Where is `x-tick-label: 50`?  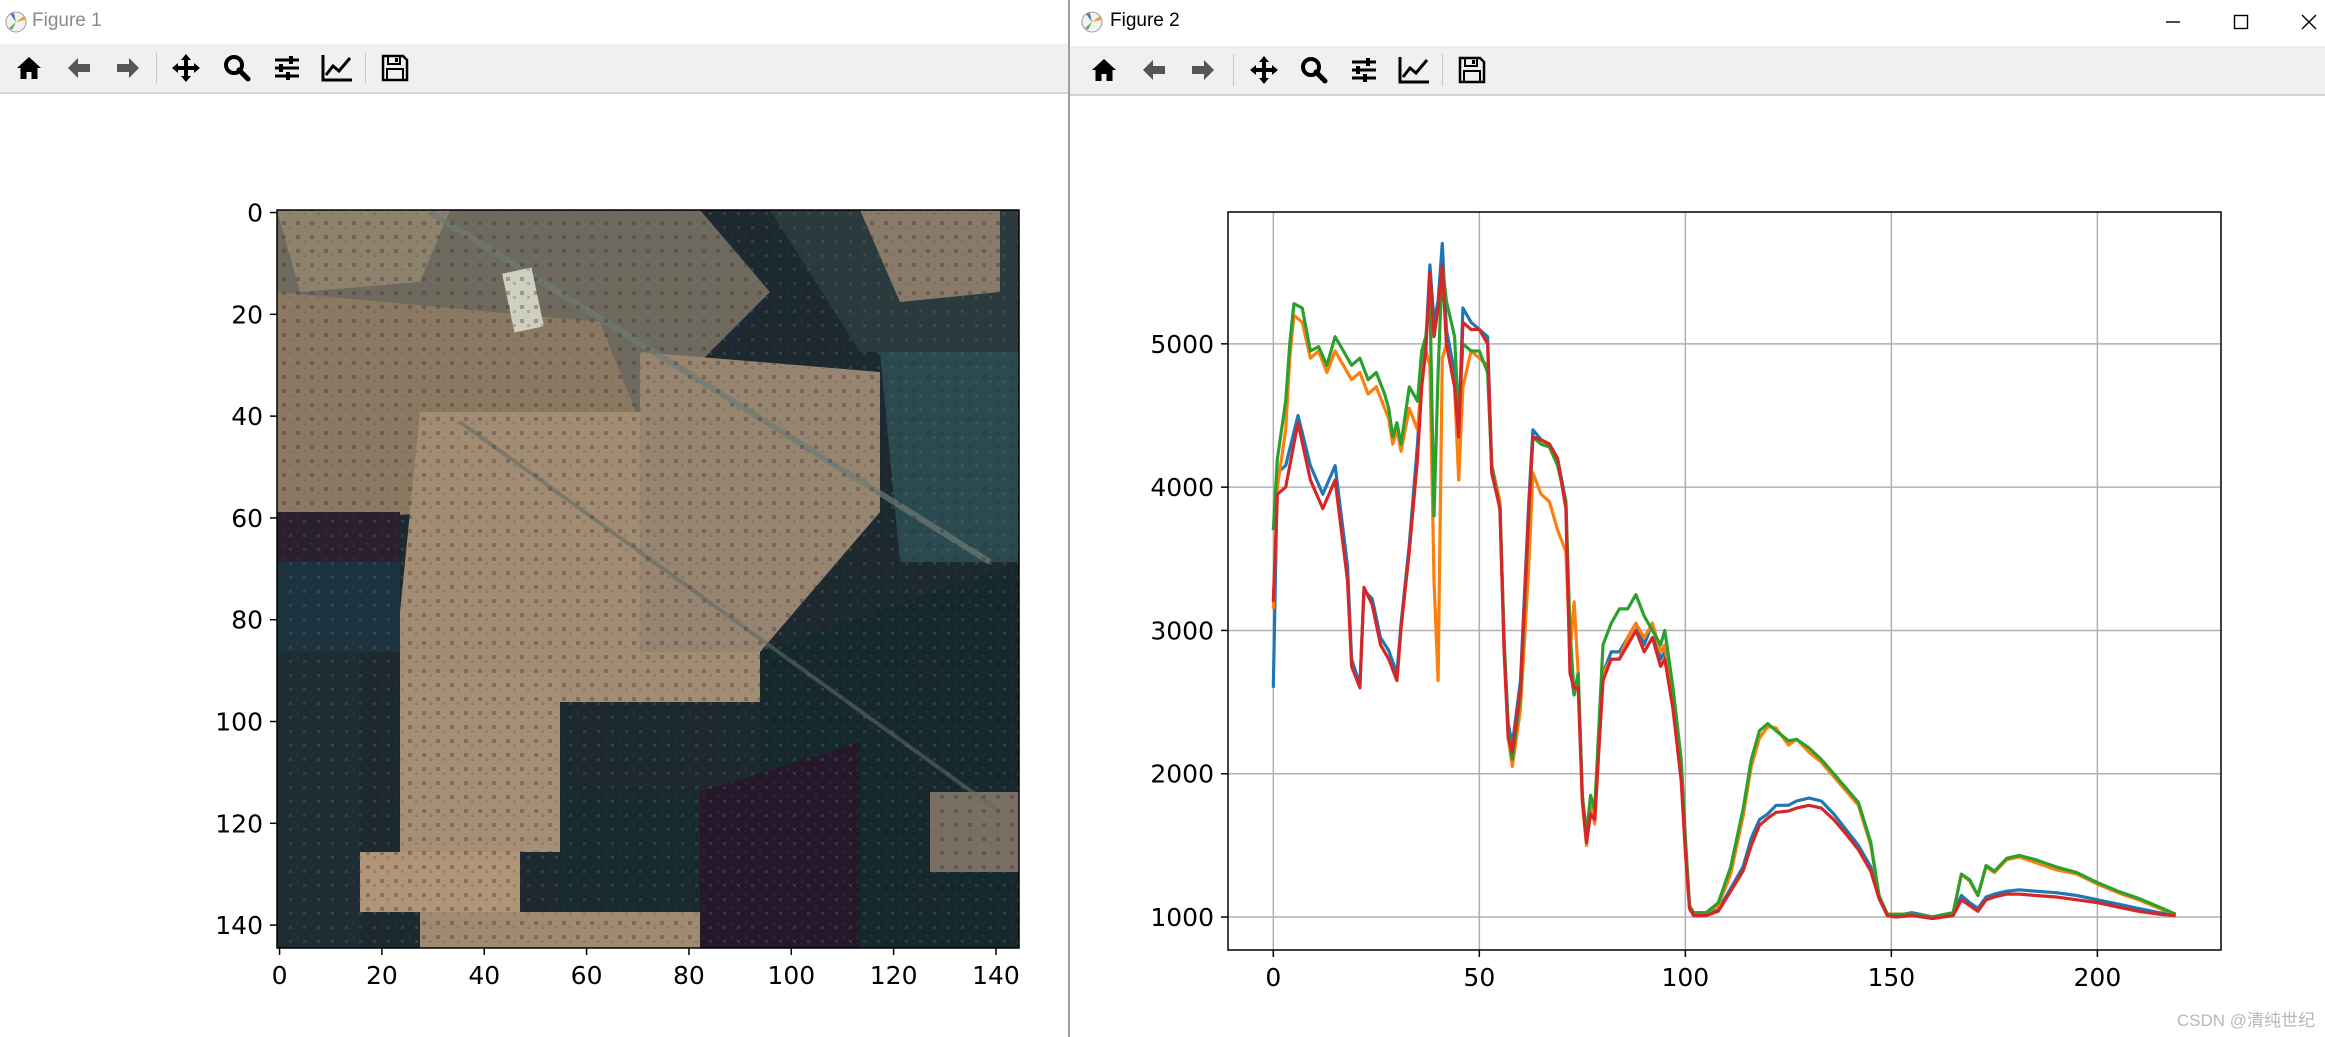 x-tick-label: 50 is located at coordinates (1479, 977).